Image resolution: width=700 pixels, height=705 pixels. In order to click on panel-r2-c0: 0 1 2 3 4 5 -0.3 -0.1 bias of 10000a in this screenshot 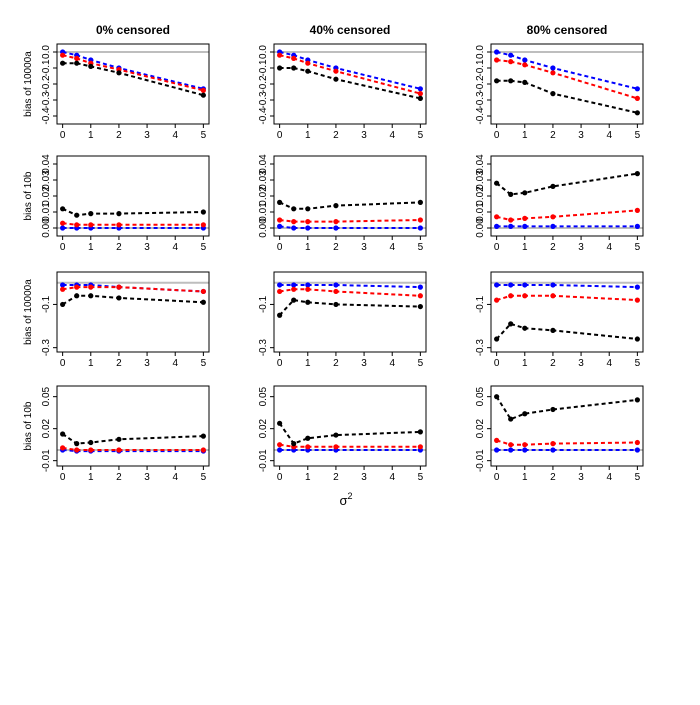, I will do `click(116, 320)`.